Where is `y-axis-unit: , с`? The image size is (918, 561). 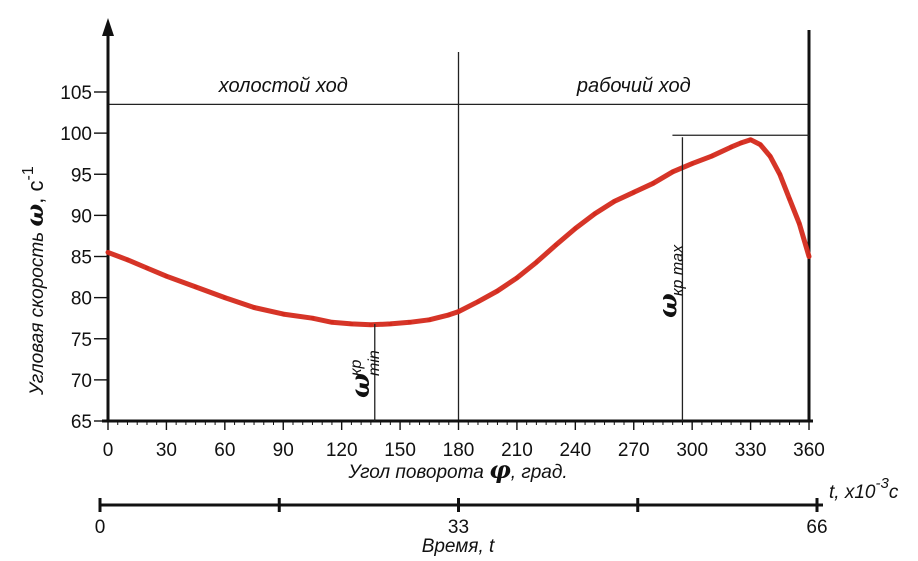 y-axis-unit: , с is located at coordinates (35, 191).